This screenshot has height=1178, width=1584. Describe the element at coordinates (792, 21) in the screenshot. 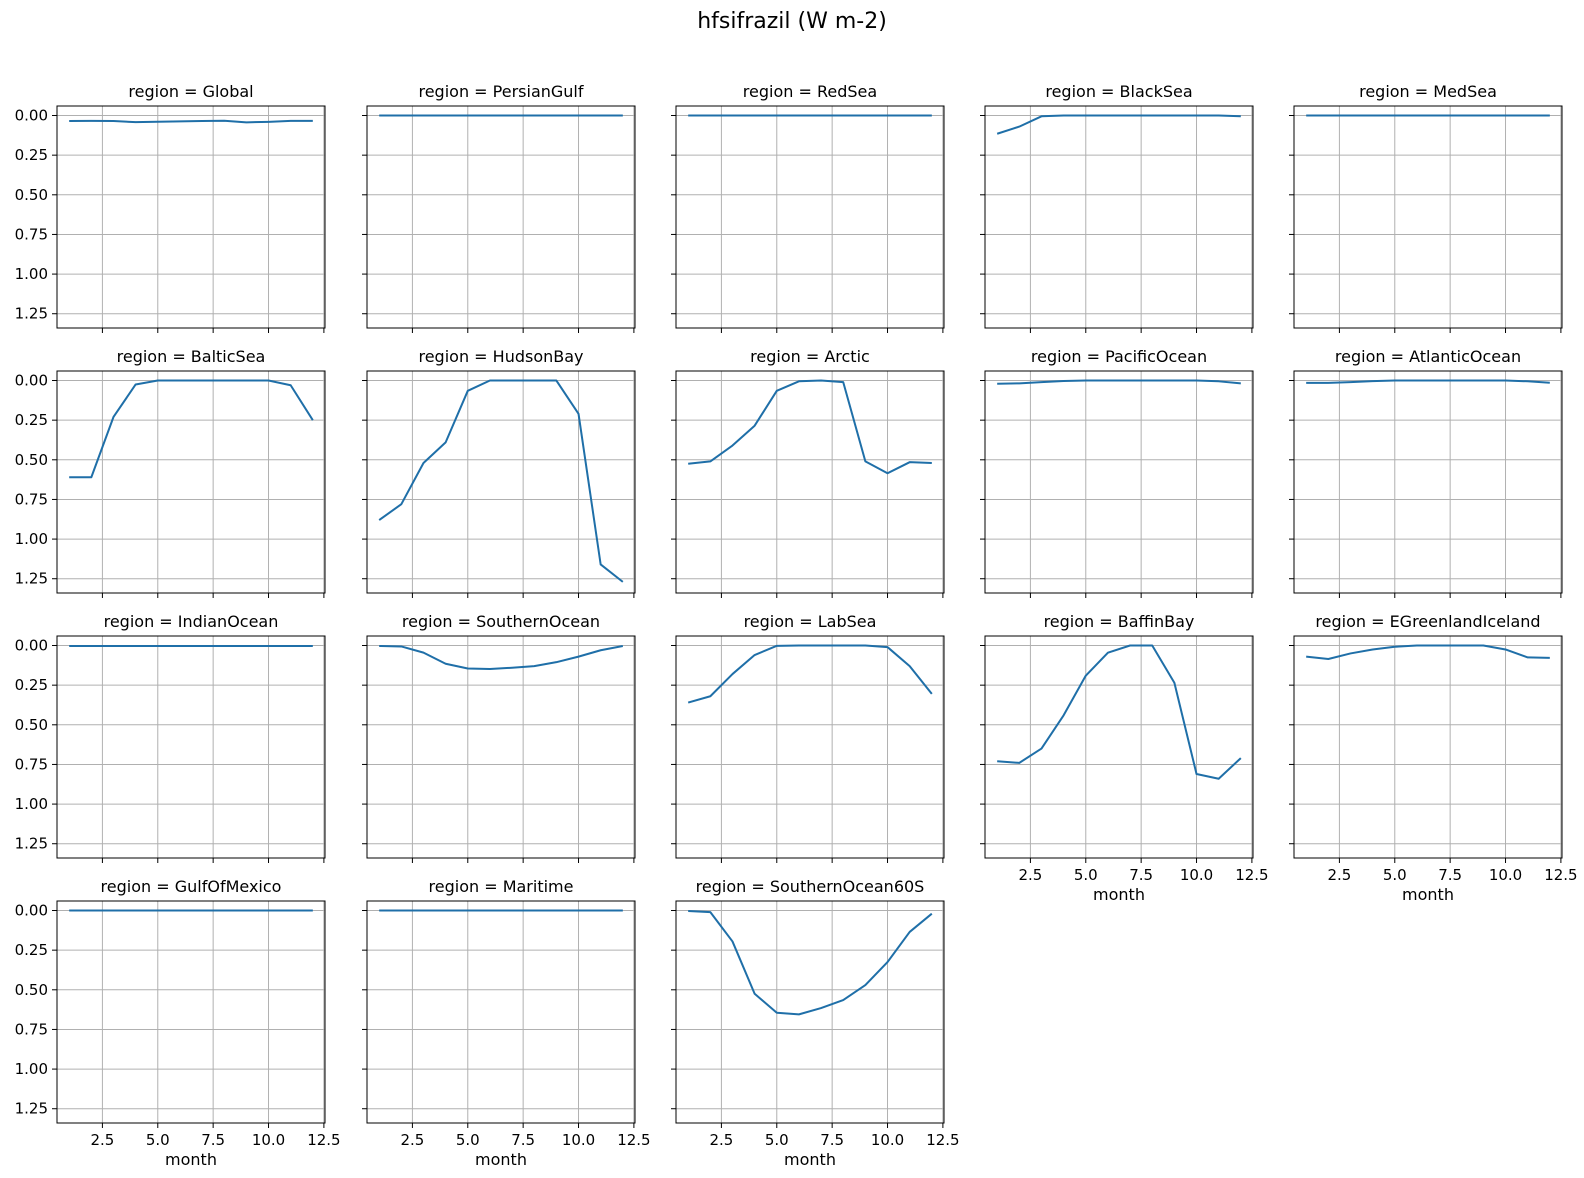

I see `figure-title: hfsifrazil (W m-2)` at that location.